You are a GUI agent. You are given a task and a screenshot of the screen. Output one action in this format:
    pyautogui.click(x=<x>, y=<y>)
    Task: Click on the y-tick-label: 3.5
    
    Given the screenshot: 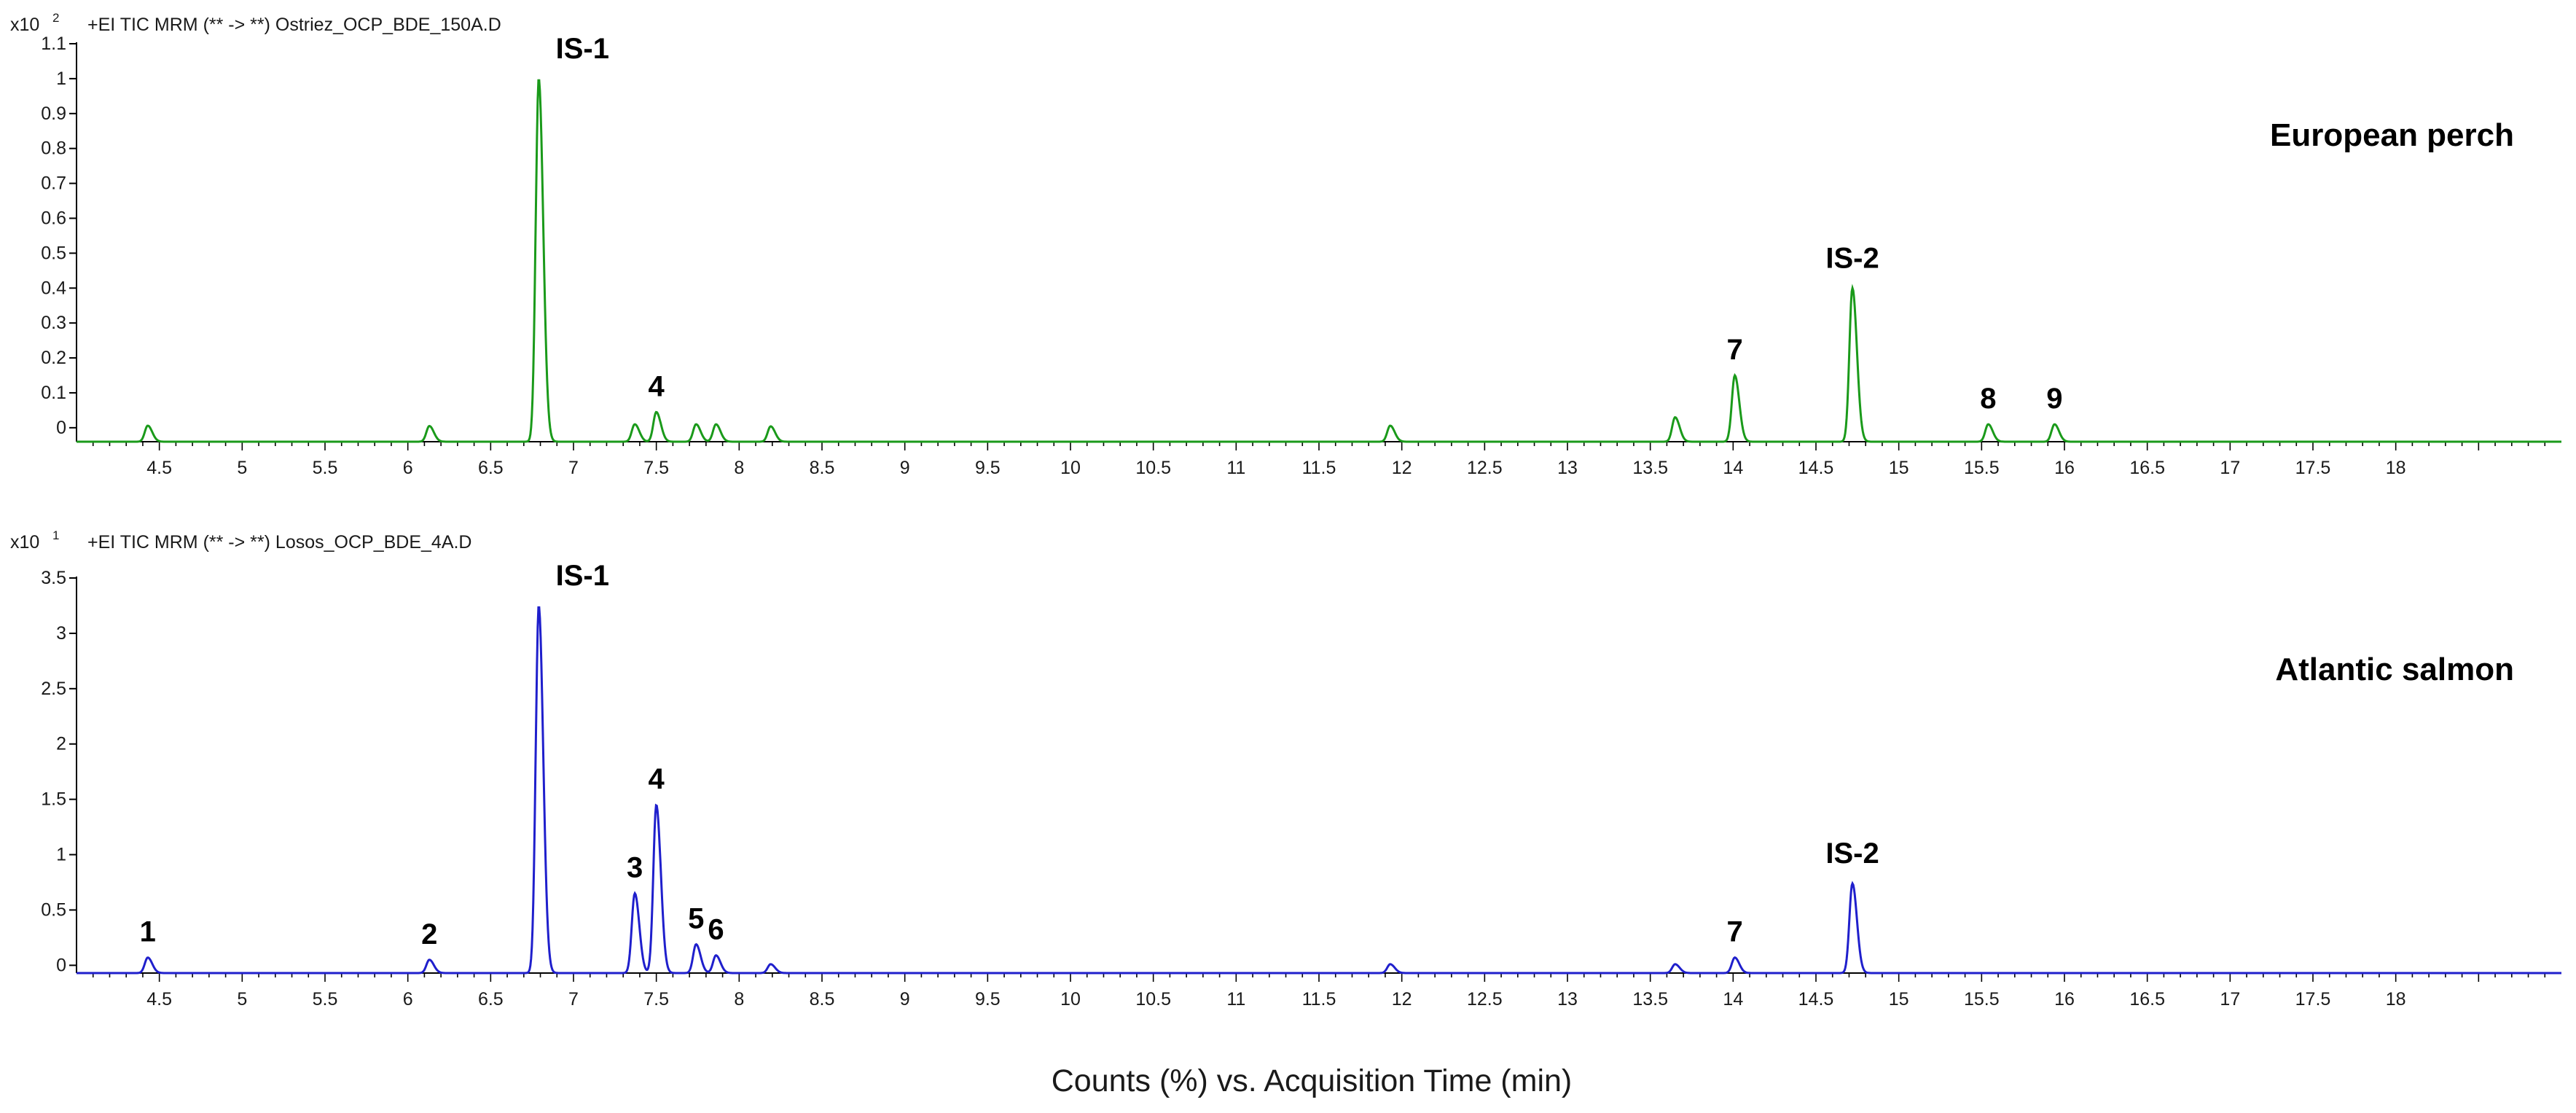 What is the action you would take?
    pyautogui.click(x=53, y=578)
    